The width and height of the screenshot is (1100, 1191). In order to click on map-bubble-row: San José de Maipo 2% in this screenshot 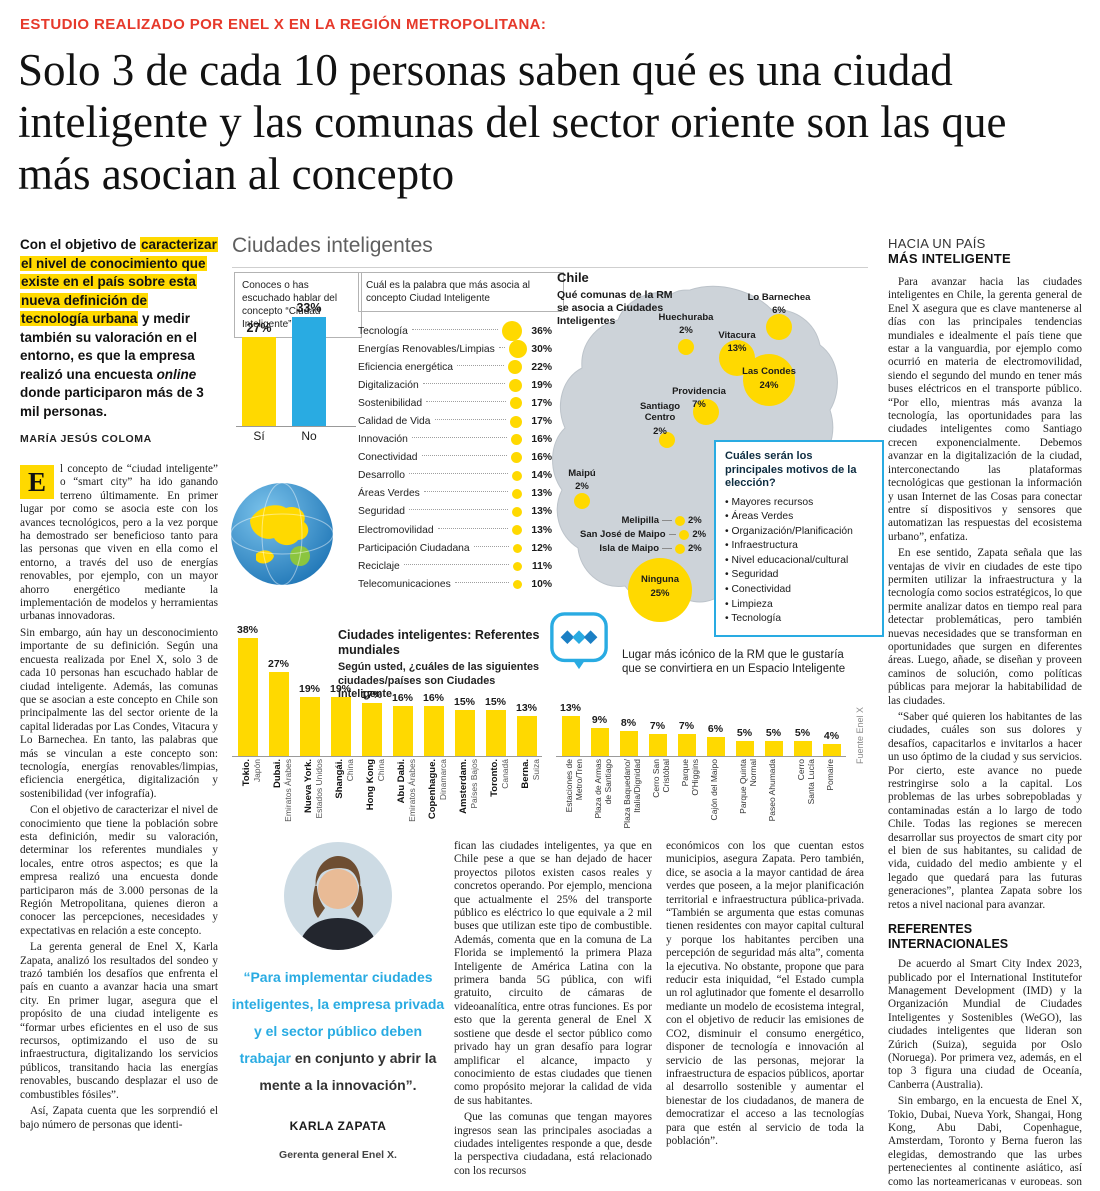, I will do `click(643, 534)`.